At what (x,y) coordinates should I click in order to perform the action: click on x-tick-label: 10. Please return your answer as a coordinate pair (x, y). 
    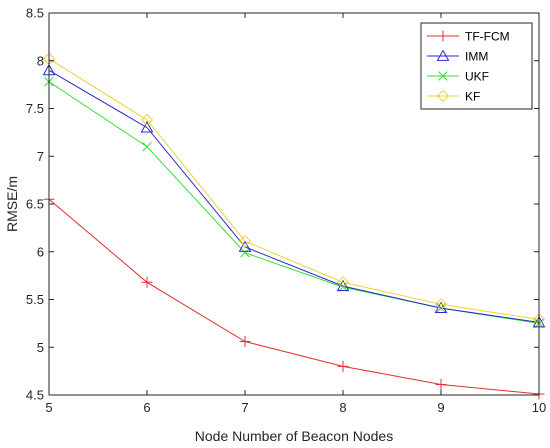
    Looking at the image, I should click on (539, 407).